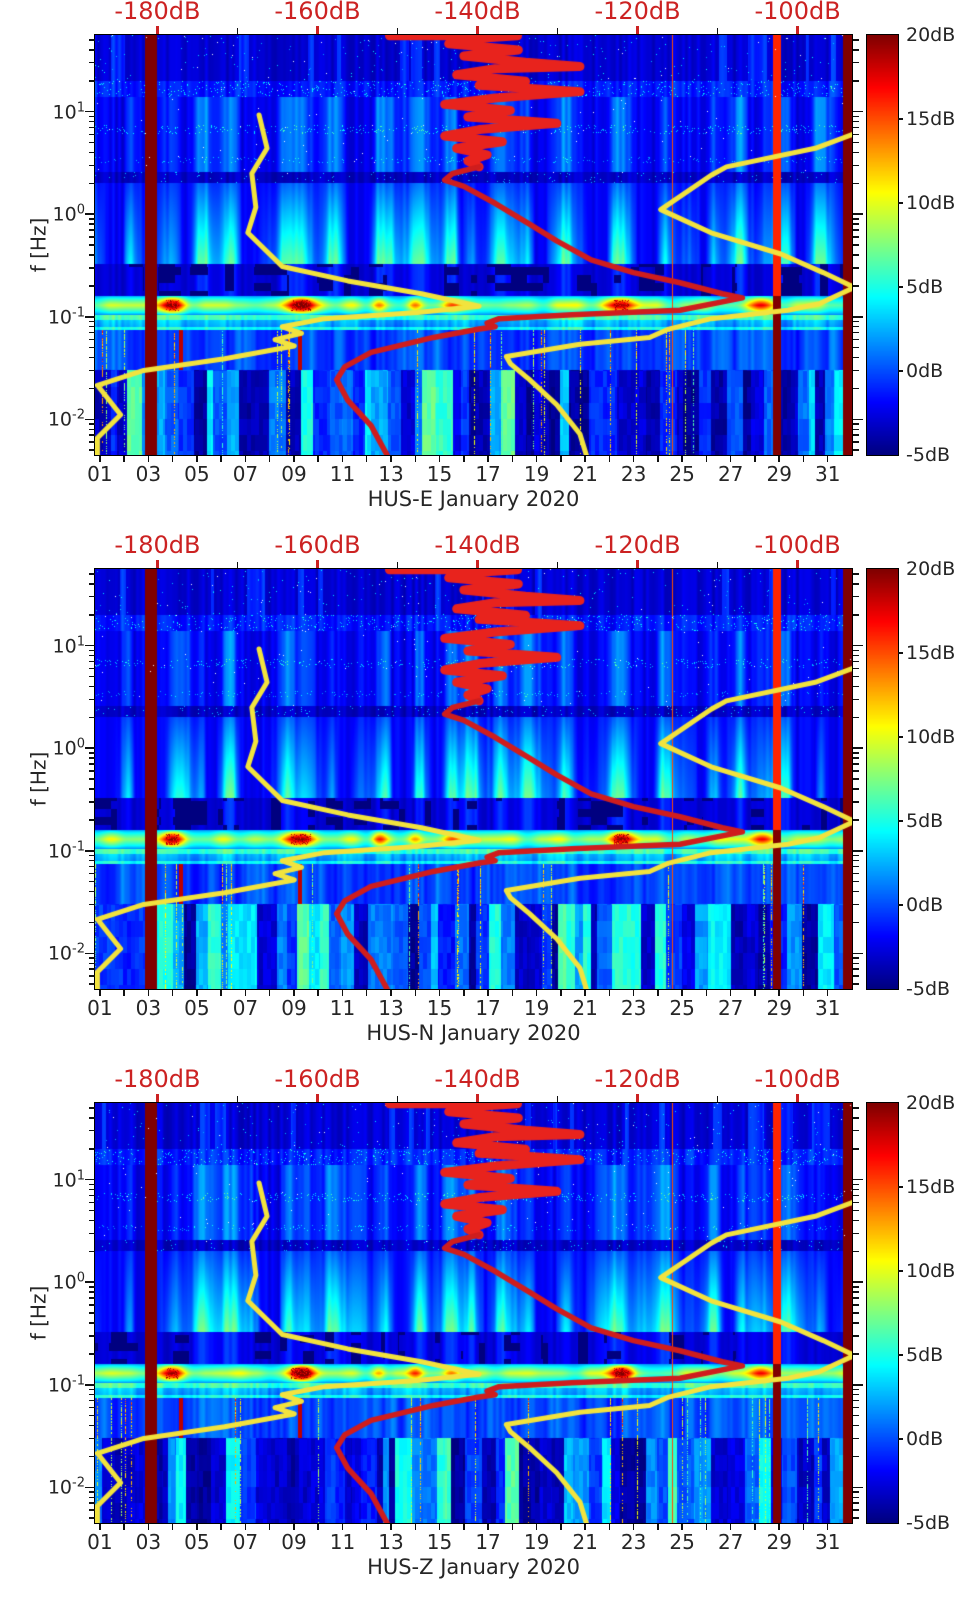 The image size is (962, 1599). I want to click on day-tick-label: 27, so click(730, 1008).